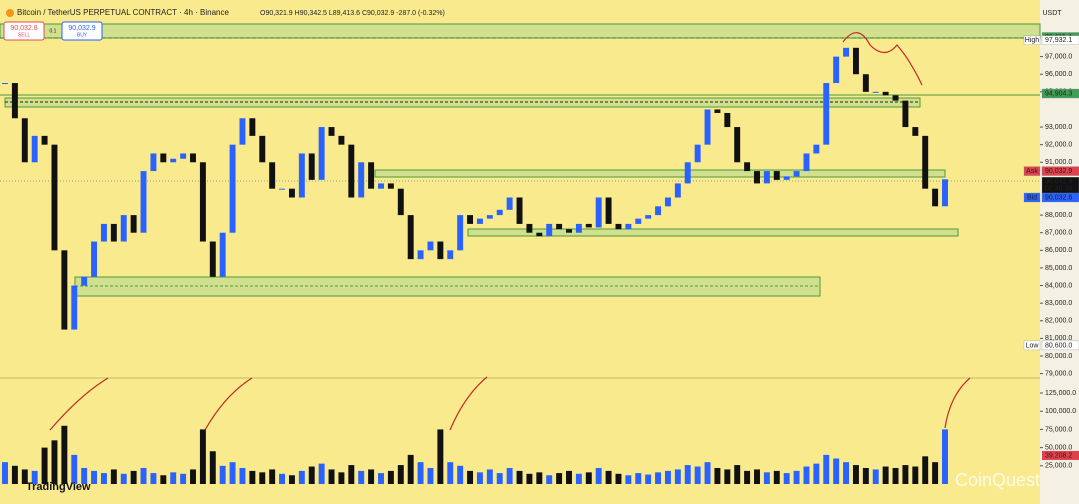 The width and height of the screenshot is (1079, 504). I want to click on price-tick-label: 91,000.0, so click(1058, 162).